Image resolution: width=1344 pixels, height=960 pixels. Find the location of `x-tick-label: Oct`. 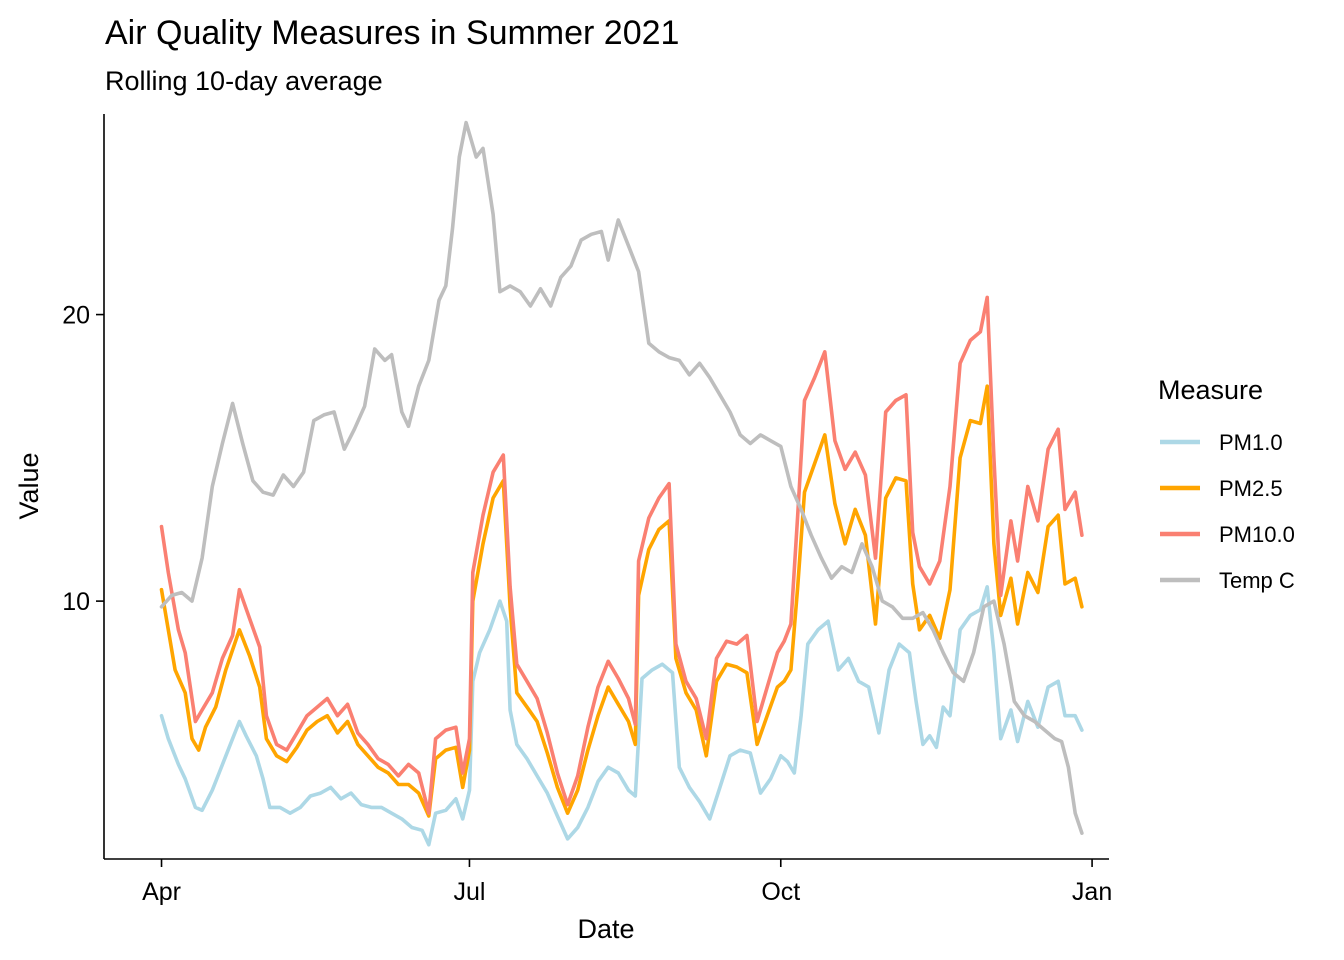

x-tick-label: Oct is located at coordinates (780, 892).